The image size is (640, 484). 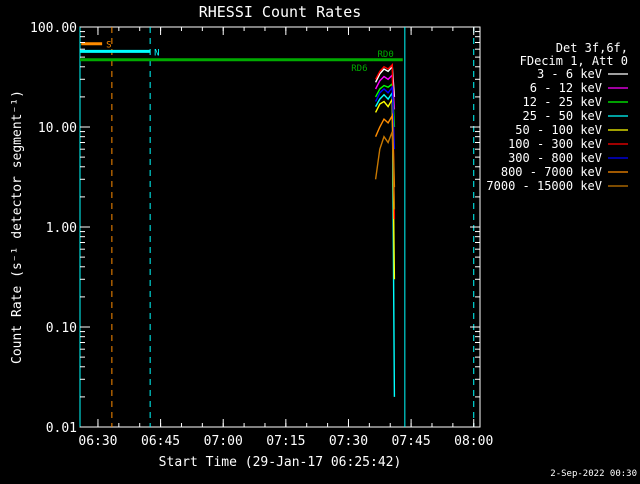 I want to click on legend-label-5: 100 - 300 keV, so click(x=555, y=144).